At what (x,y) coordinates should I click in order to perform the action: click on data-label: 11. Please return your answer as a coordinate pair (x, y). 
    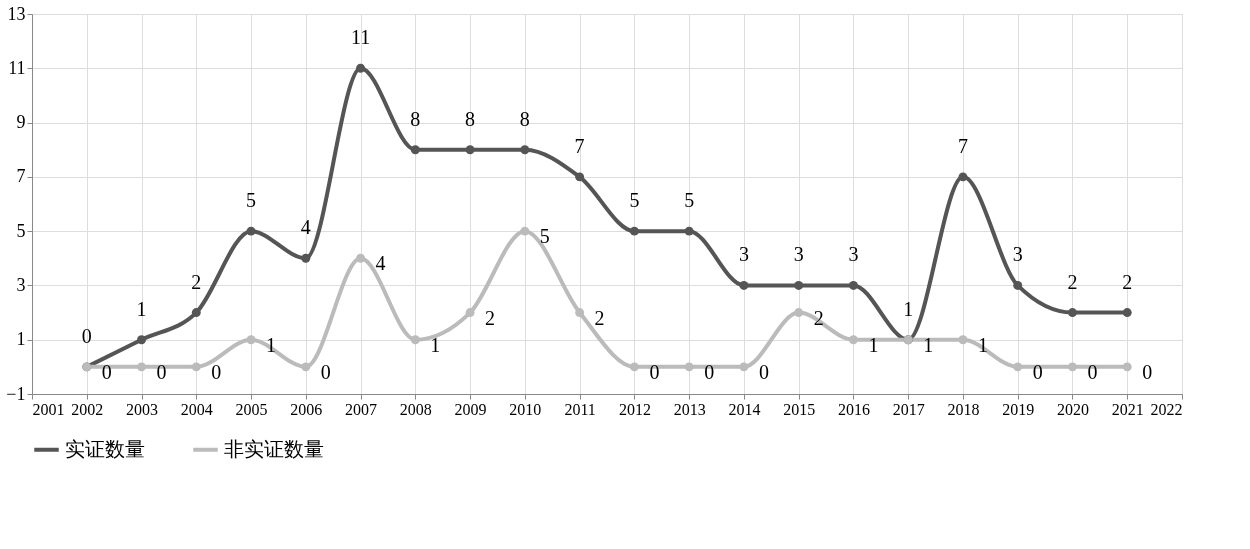
    Looking at the image, I should click on (360, 37).